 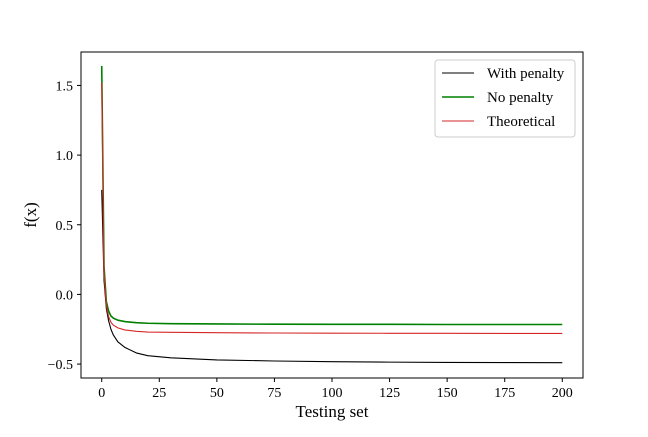 What do you see at coordinates (504, 393) in the screenshot?
I see `x-tick-label: 175` at bounding box center [504, 393].